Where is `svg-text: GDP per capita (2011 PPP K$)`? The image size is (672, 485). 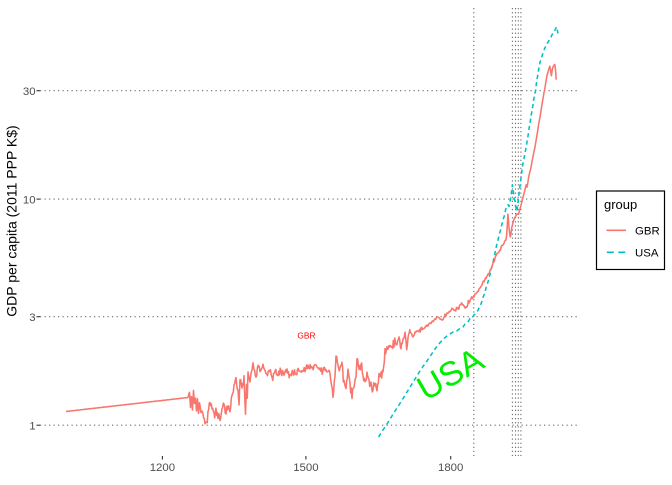
svg-text: GDP per capita (2011 PPP K$) is located at coordinates (12, 220).